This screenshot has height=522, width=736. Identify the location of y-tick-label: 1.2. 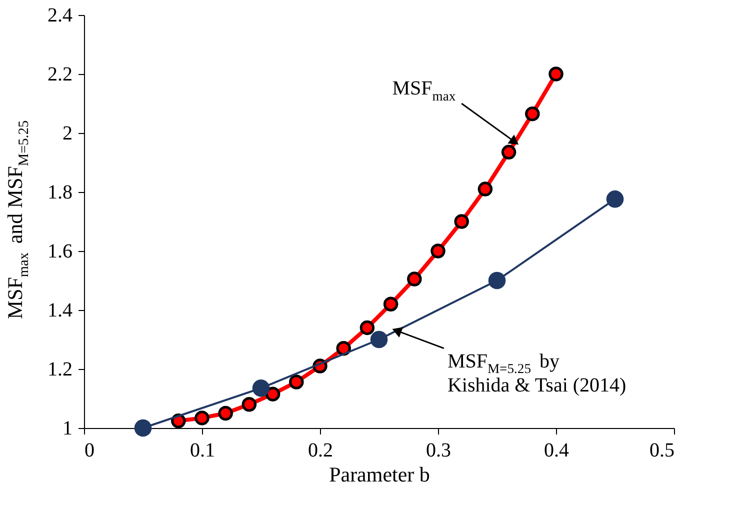
(60, 369).